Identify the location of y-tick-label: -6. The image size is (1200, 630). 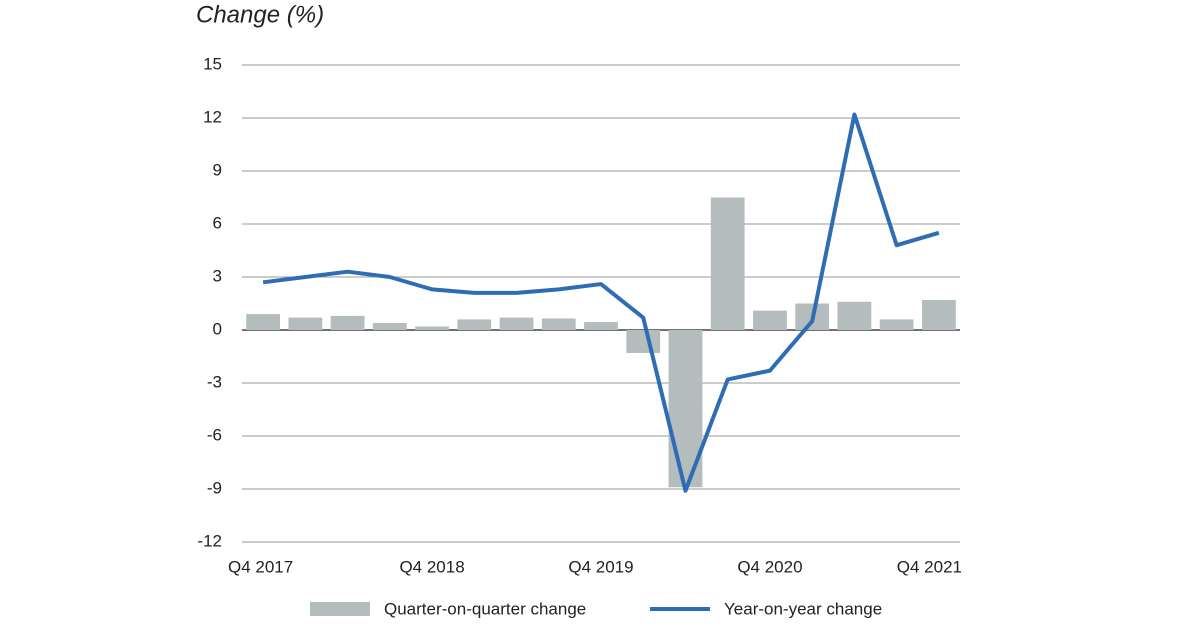
(214, 434).